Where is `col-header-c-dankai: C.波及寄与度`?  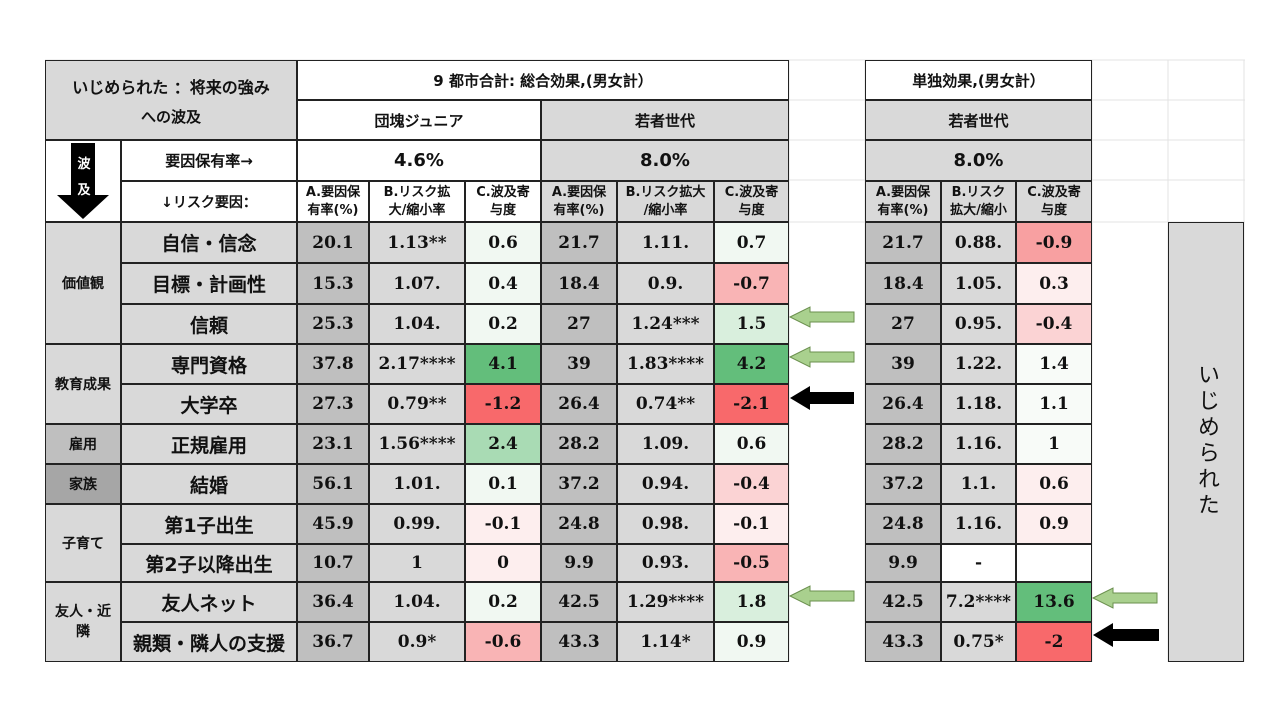
col-header-c-dankai: C.波及寄与度 is located at coordinates (503, 201).